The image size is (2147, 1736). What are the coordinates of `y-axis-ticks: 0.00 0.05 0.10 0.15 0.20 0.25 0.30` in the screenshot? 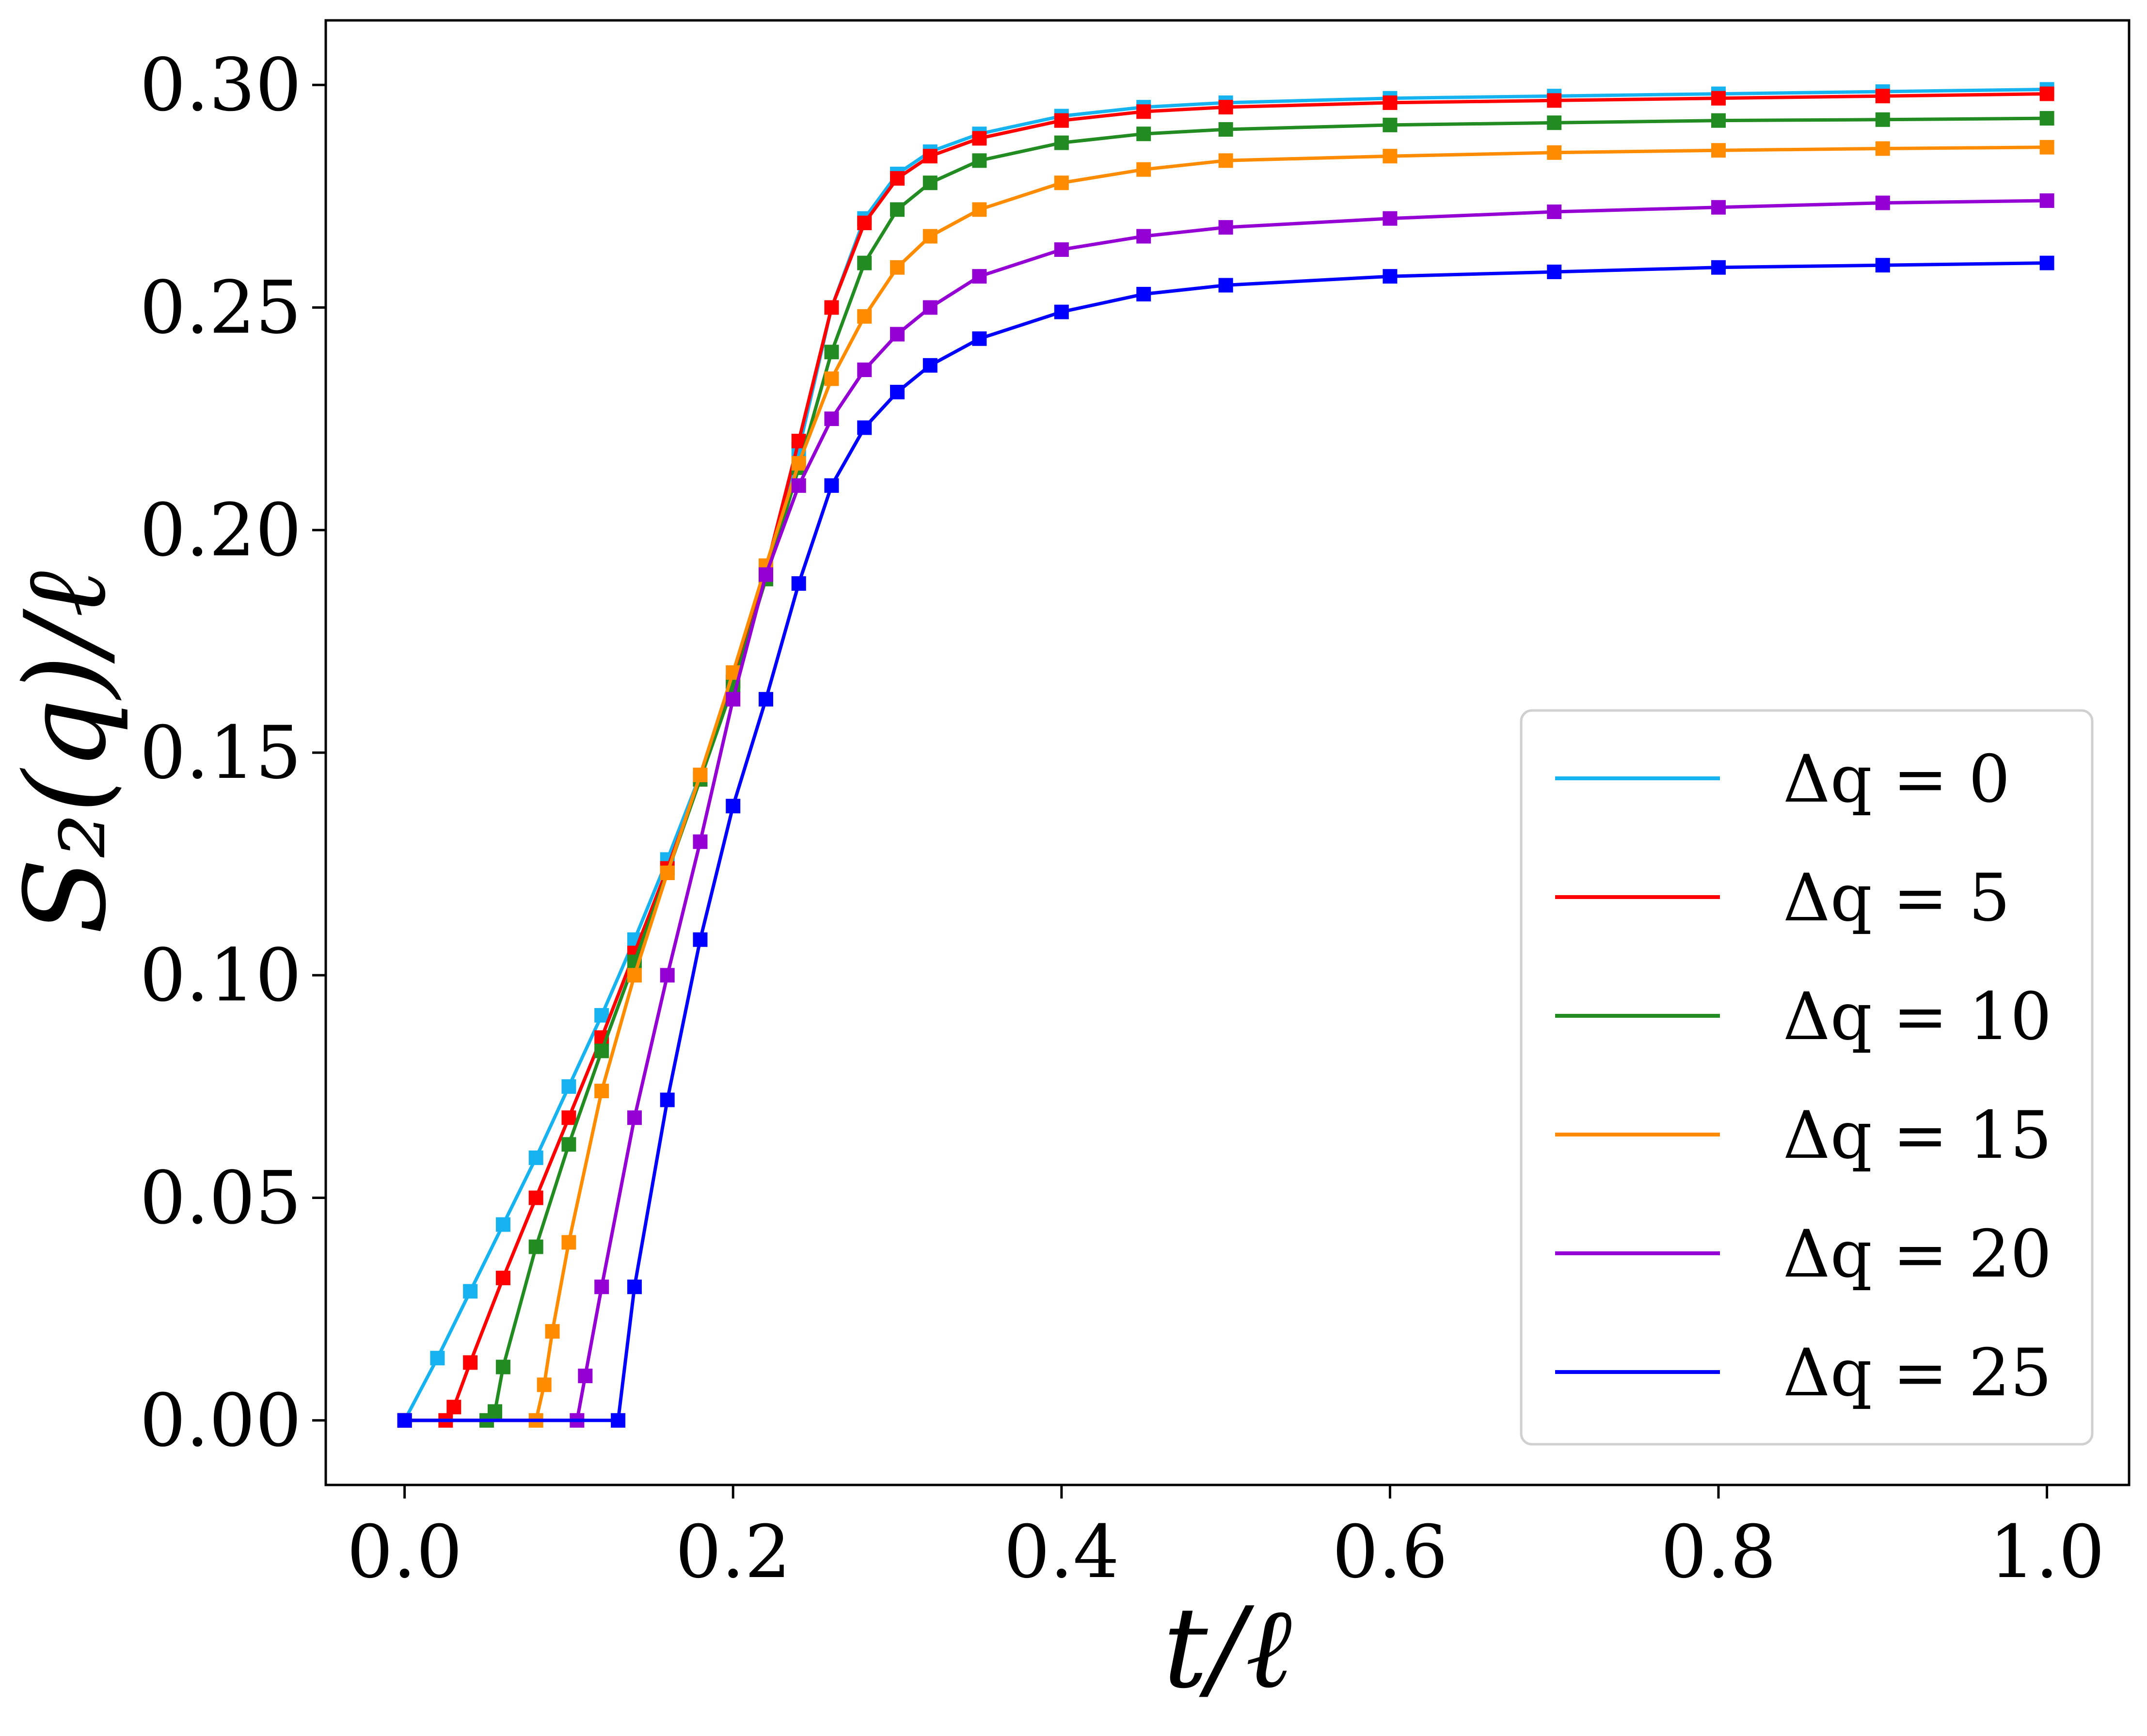 It's located at (233, 753).